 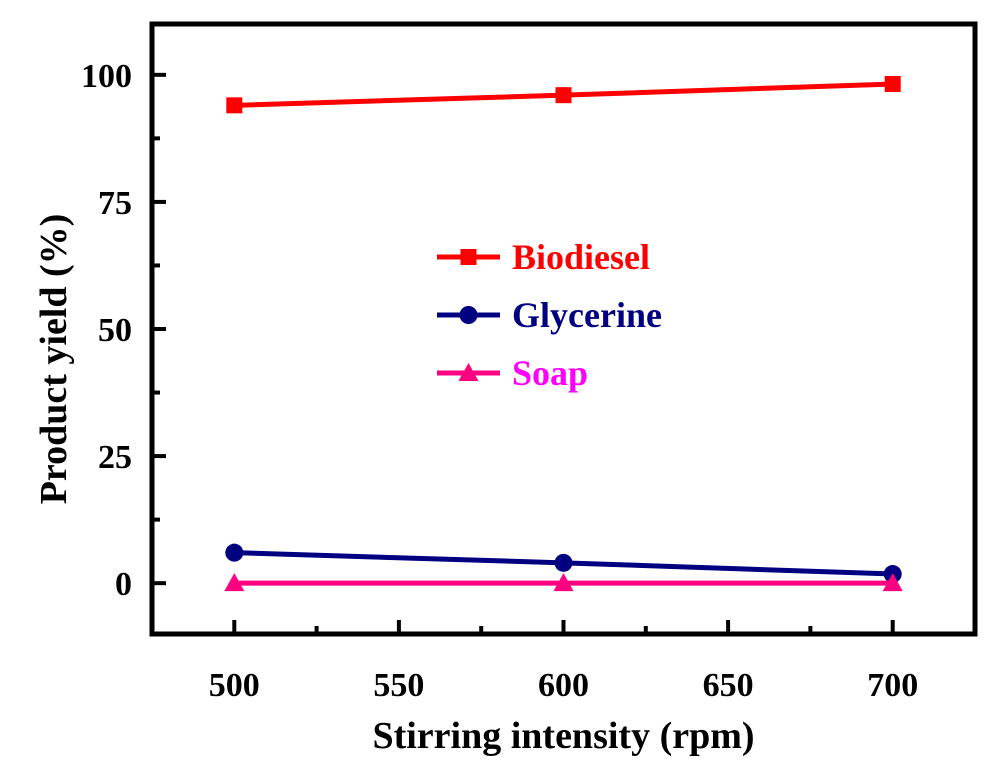 I want to click on biodiesel-series, so click(x=563, y=94).